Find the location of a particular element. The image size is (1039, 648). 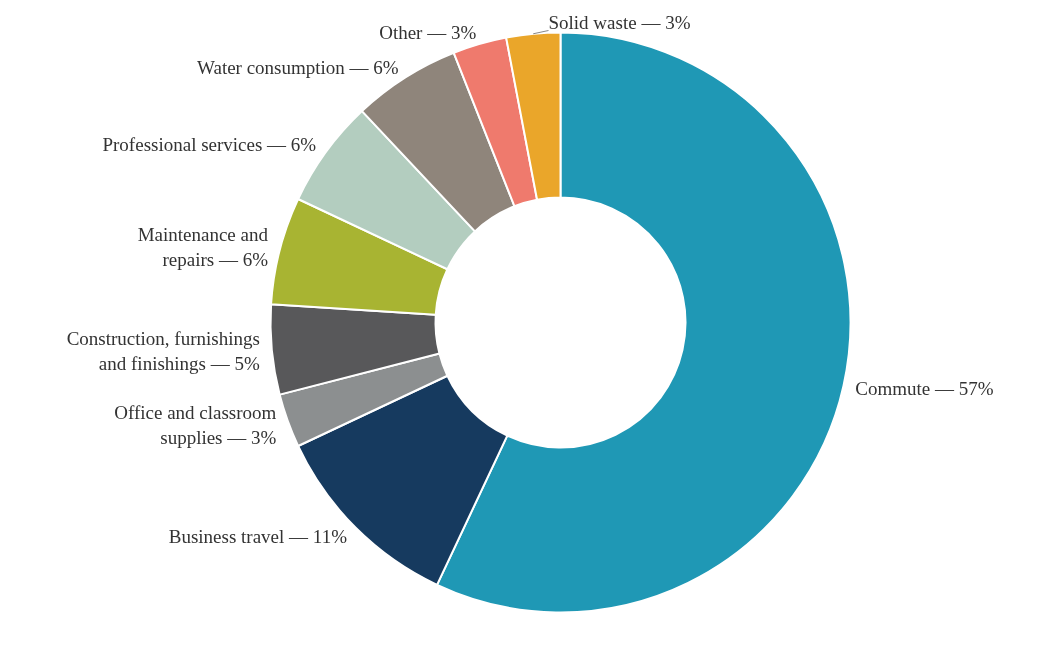

slice-label: Other — 3% is located at coordinates (428, 32).